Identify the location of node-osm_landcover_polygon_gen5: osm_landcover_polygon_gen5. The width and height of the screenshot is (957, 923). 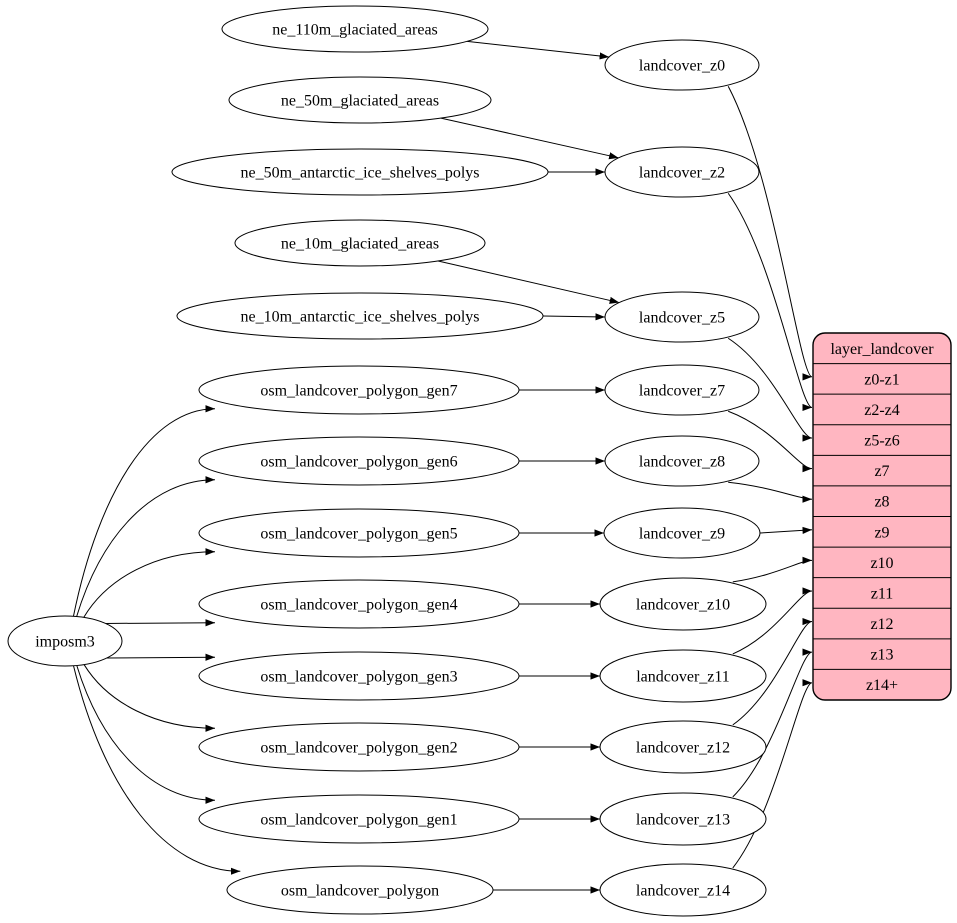
(359, 533).